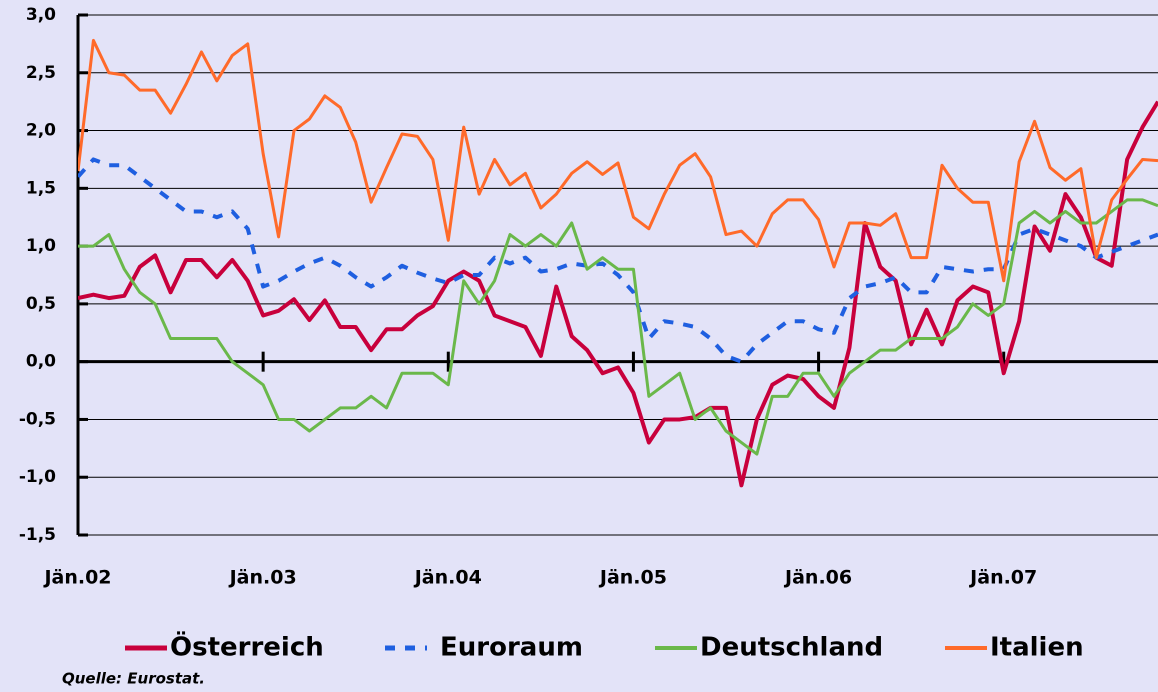  Describe the element at coordinates (41, 131) in the screenshot. I see `y-tick-label: 2,0` at that location.